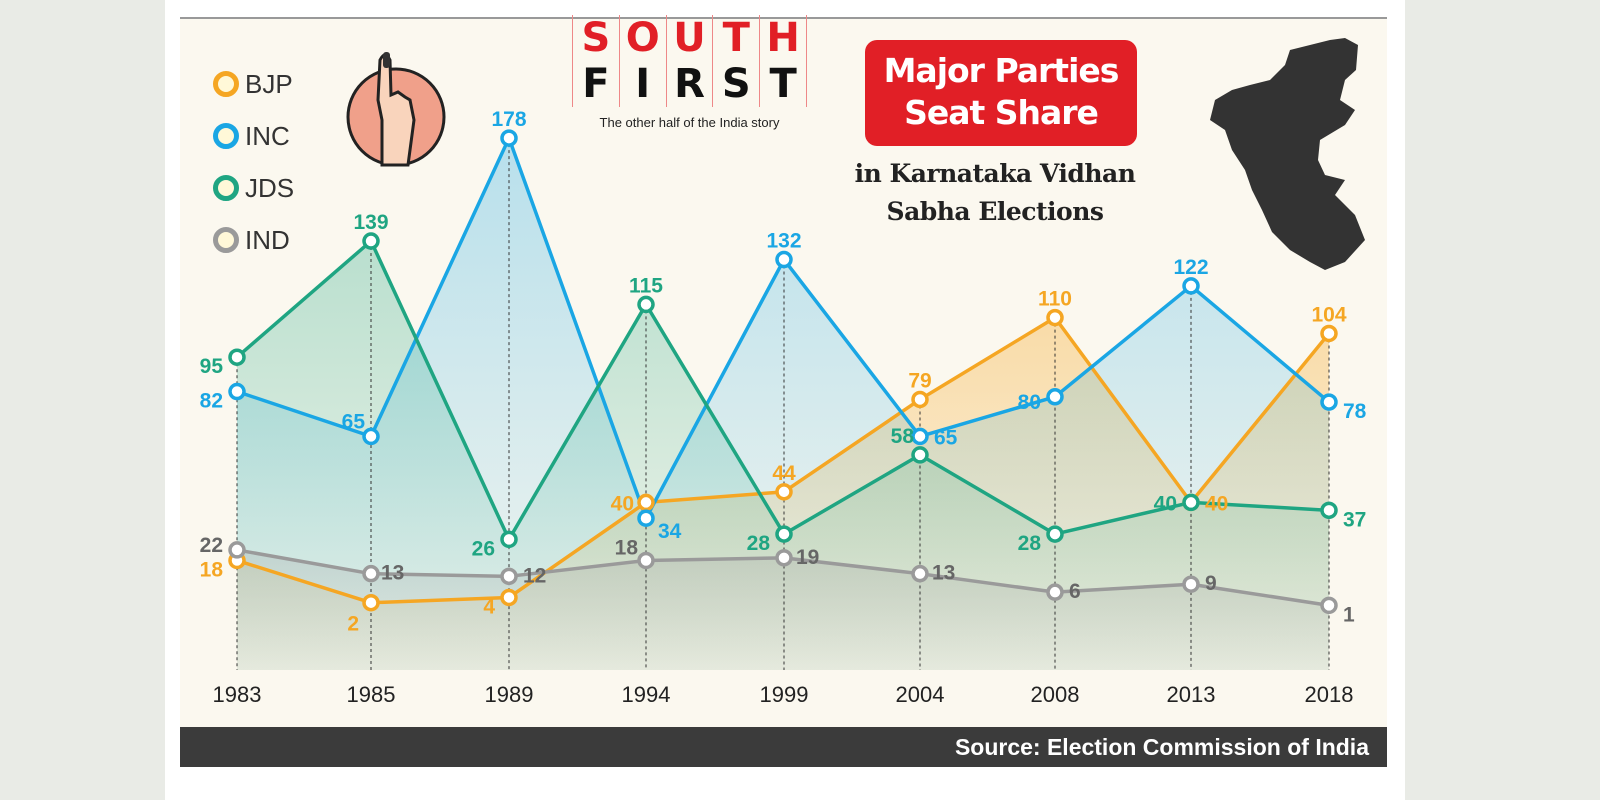 Image resolution: width=1600 pixels, height=800 pixels. What do you see at coordinates (212, 569) in the screenshot?
I see `bjp-data-label: 18` at bounding box center [212, 569].